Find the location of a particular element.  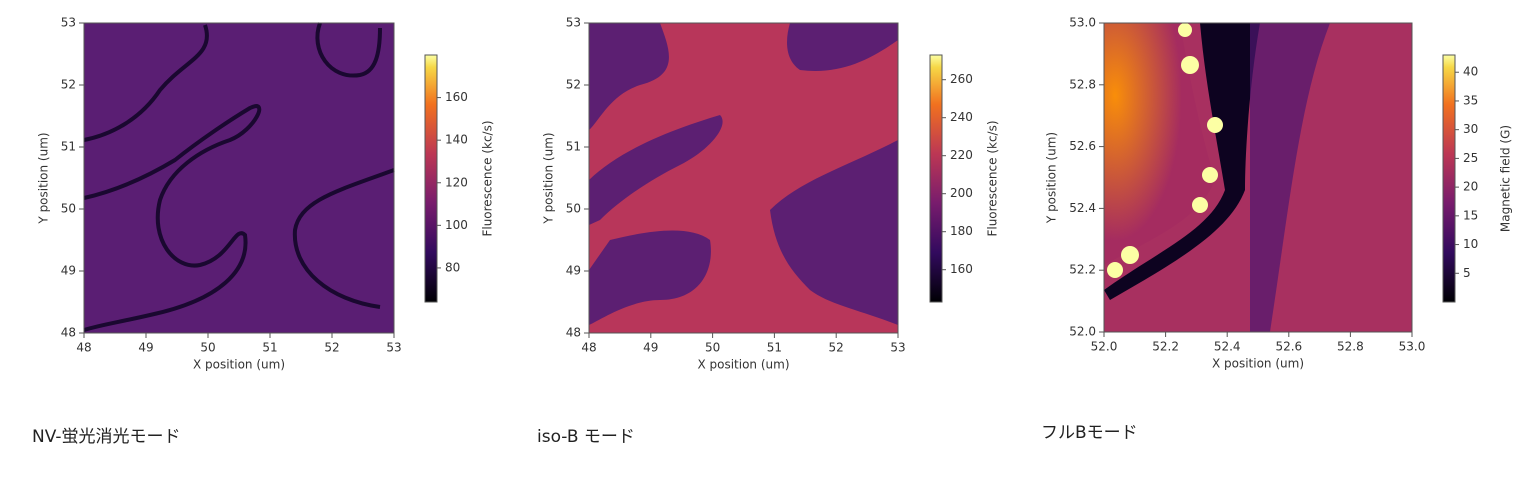

caption: iso-B モード is located at coordinates (586, 437).